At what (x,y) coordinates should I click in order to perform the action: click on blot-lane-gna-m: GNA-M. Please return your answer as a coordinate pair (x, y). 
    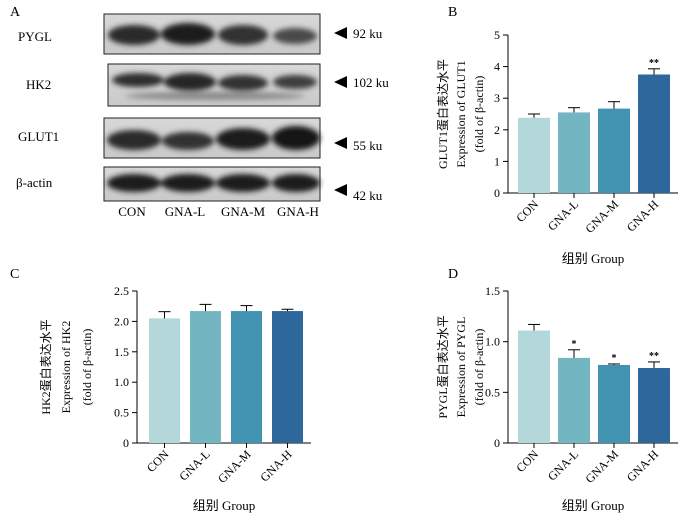
    Looking at the image, I should click on (243, 211).